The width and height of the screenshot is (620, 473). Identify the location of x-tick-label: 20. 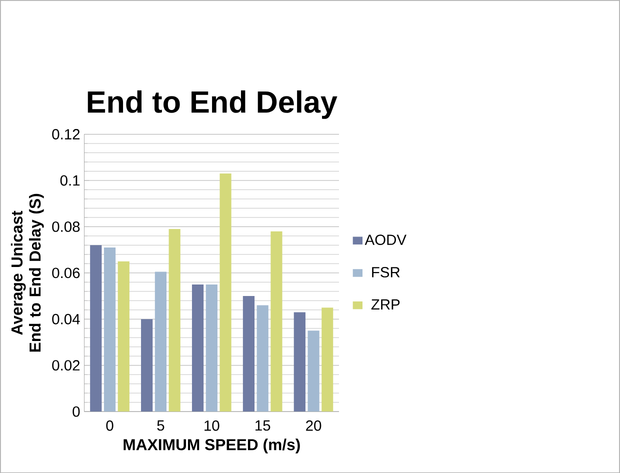
(314, 425).